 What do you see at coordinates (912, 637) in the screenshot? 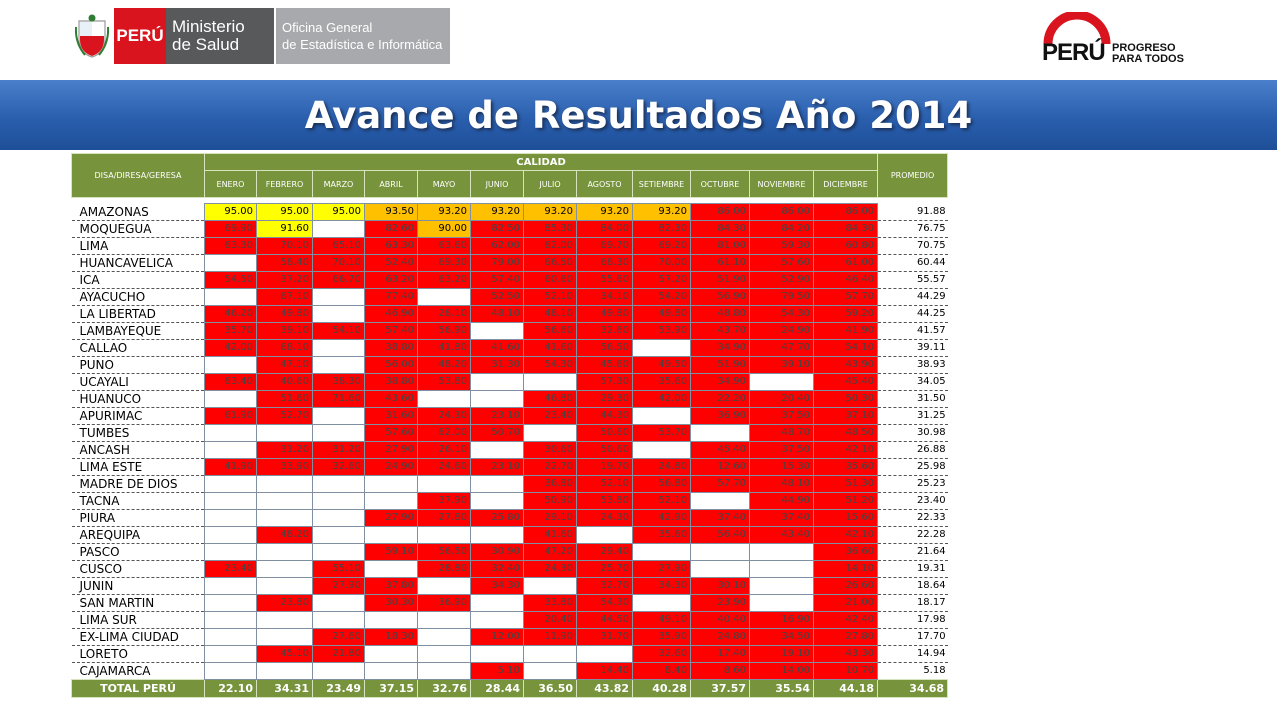
I see `promedio-cell: 17.70` at bounding box center [912, 637].